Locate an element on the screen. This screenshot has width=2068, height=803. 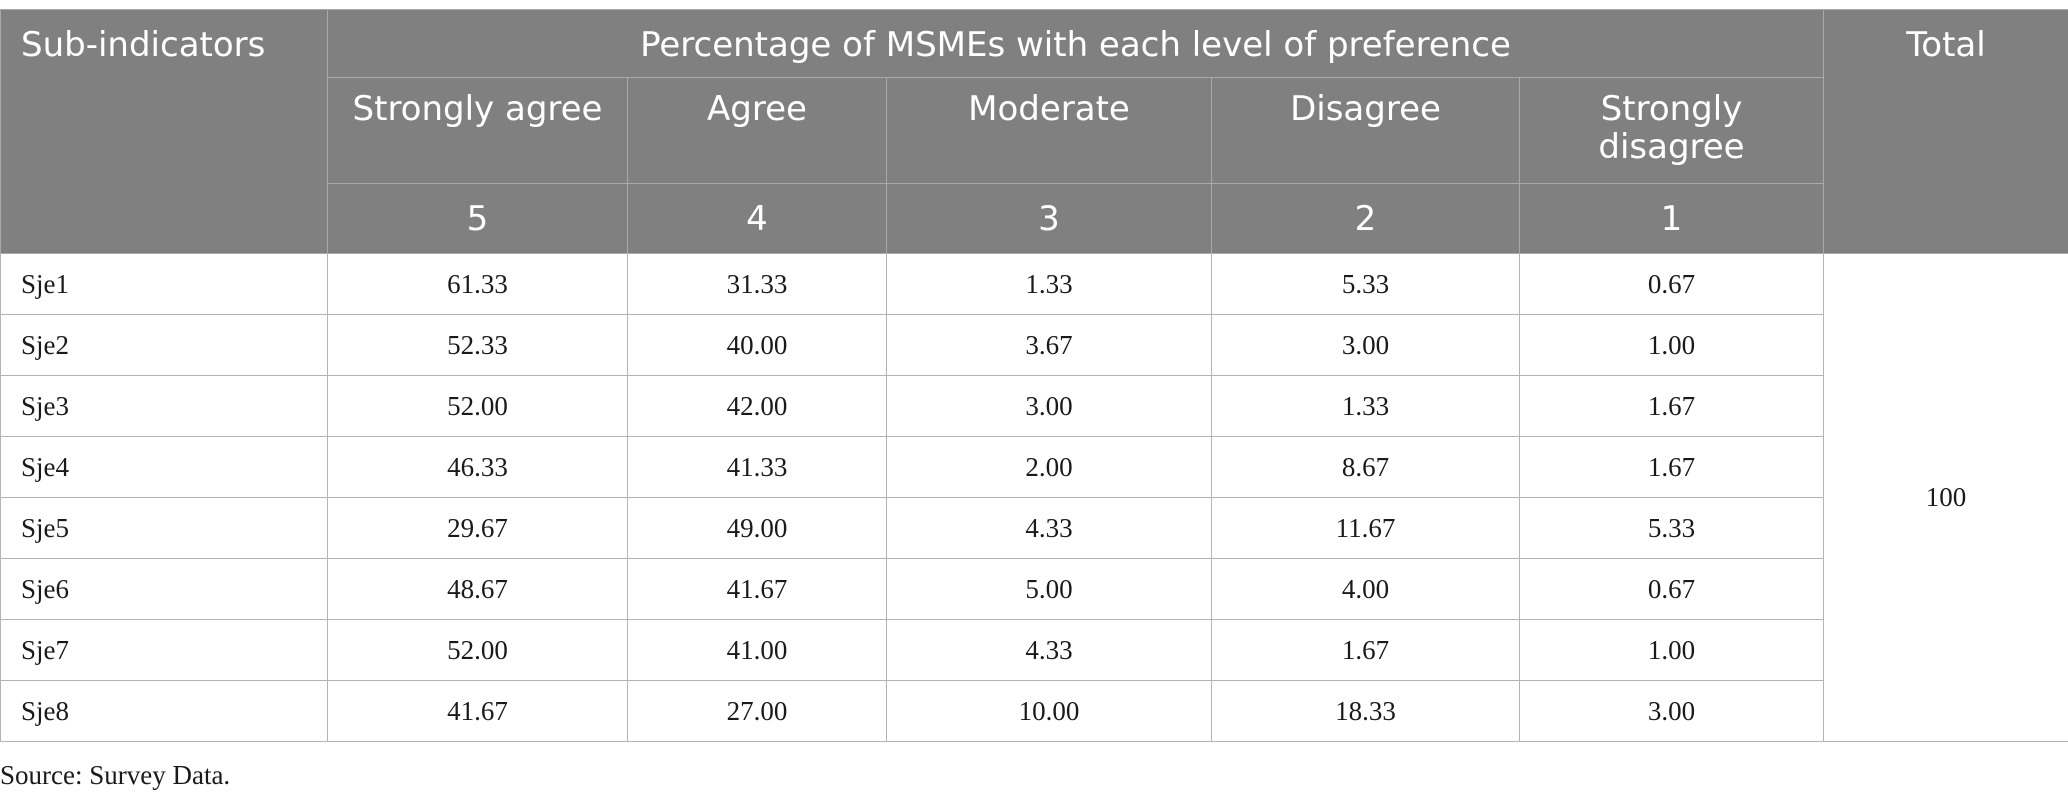
cell-disagree: 3.00 is located at coordinates (1365, 345).